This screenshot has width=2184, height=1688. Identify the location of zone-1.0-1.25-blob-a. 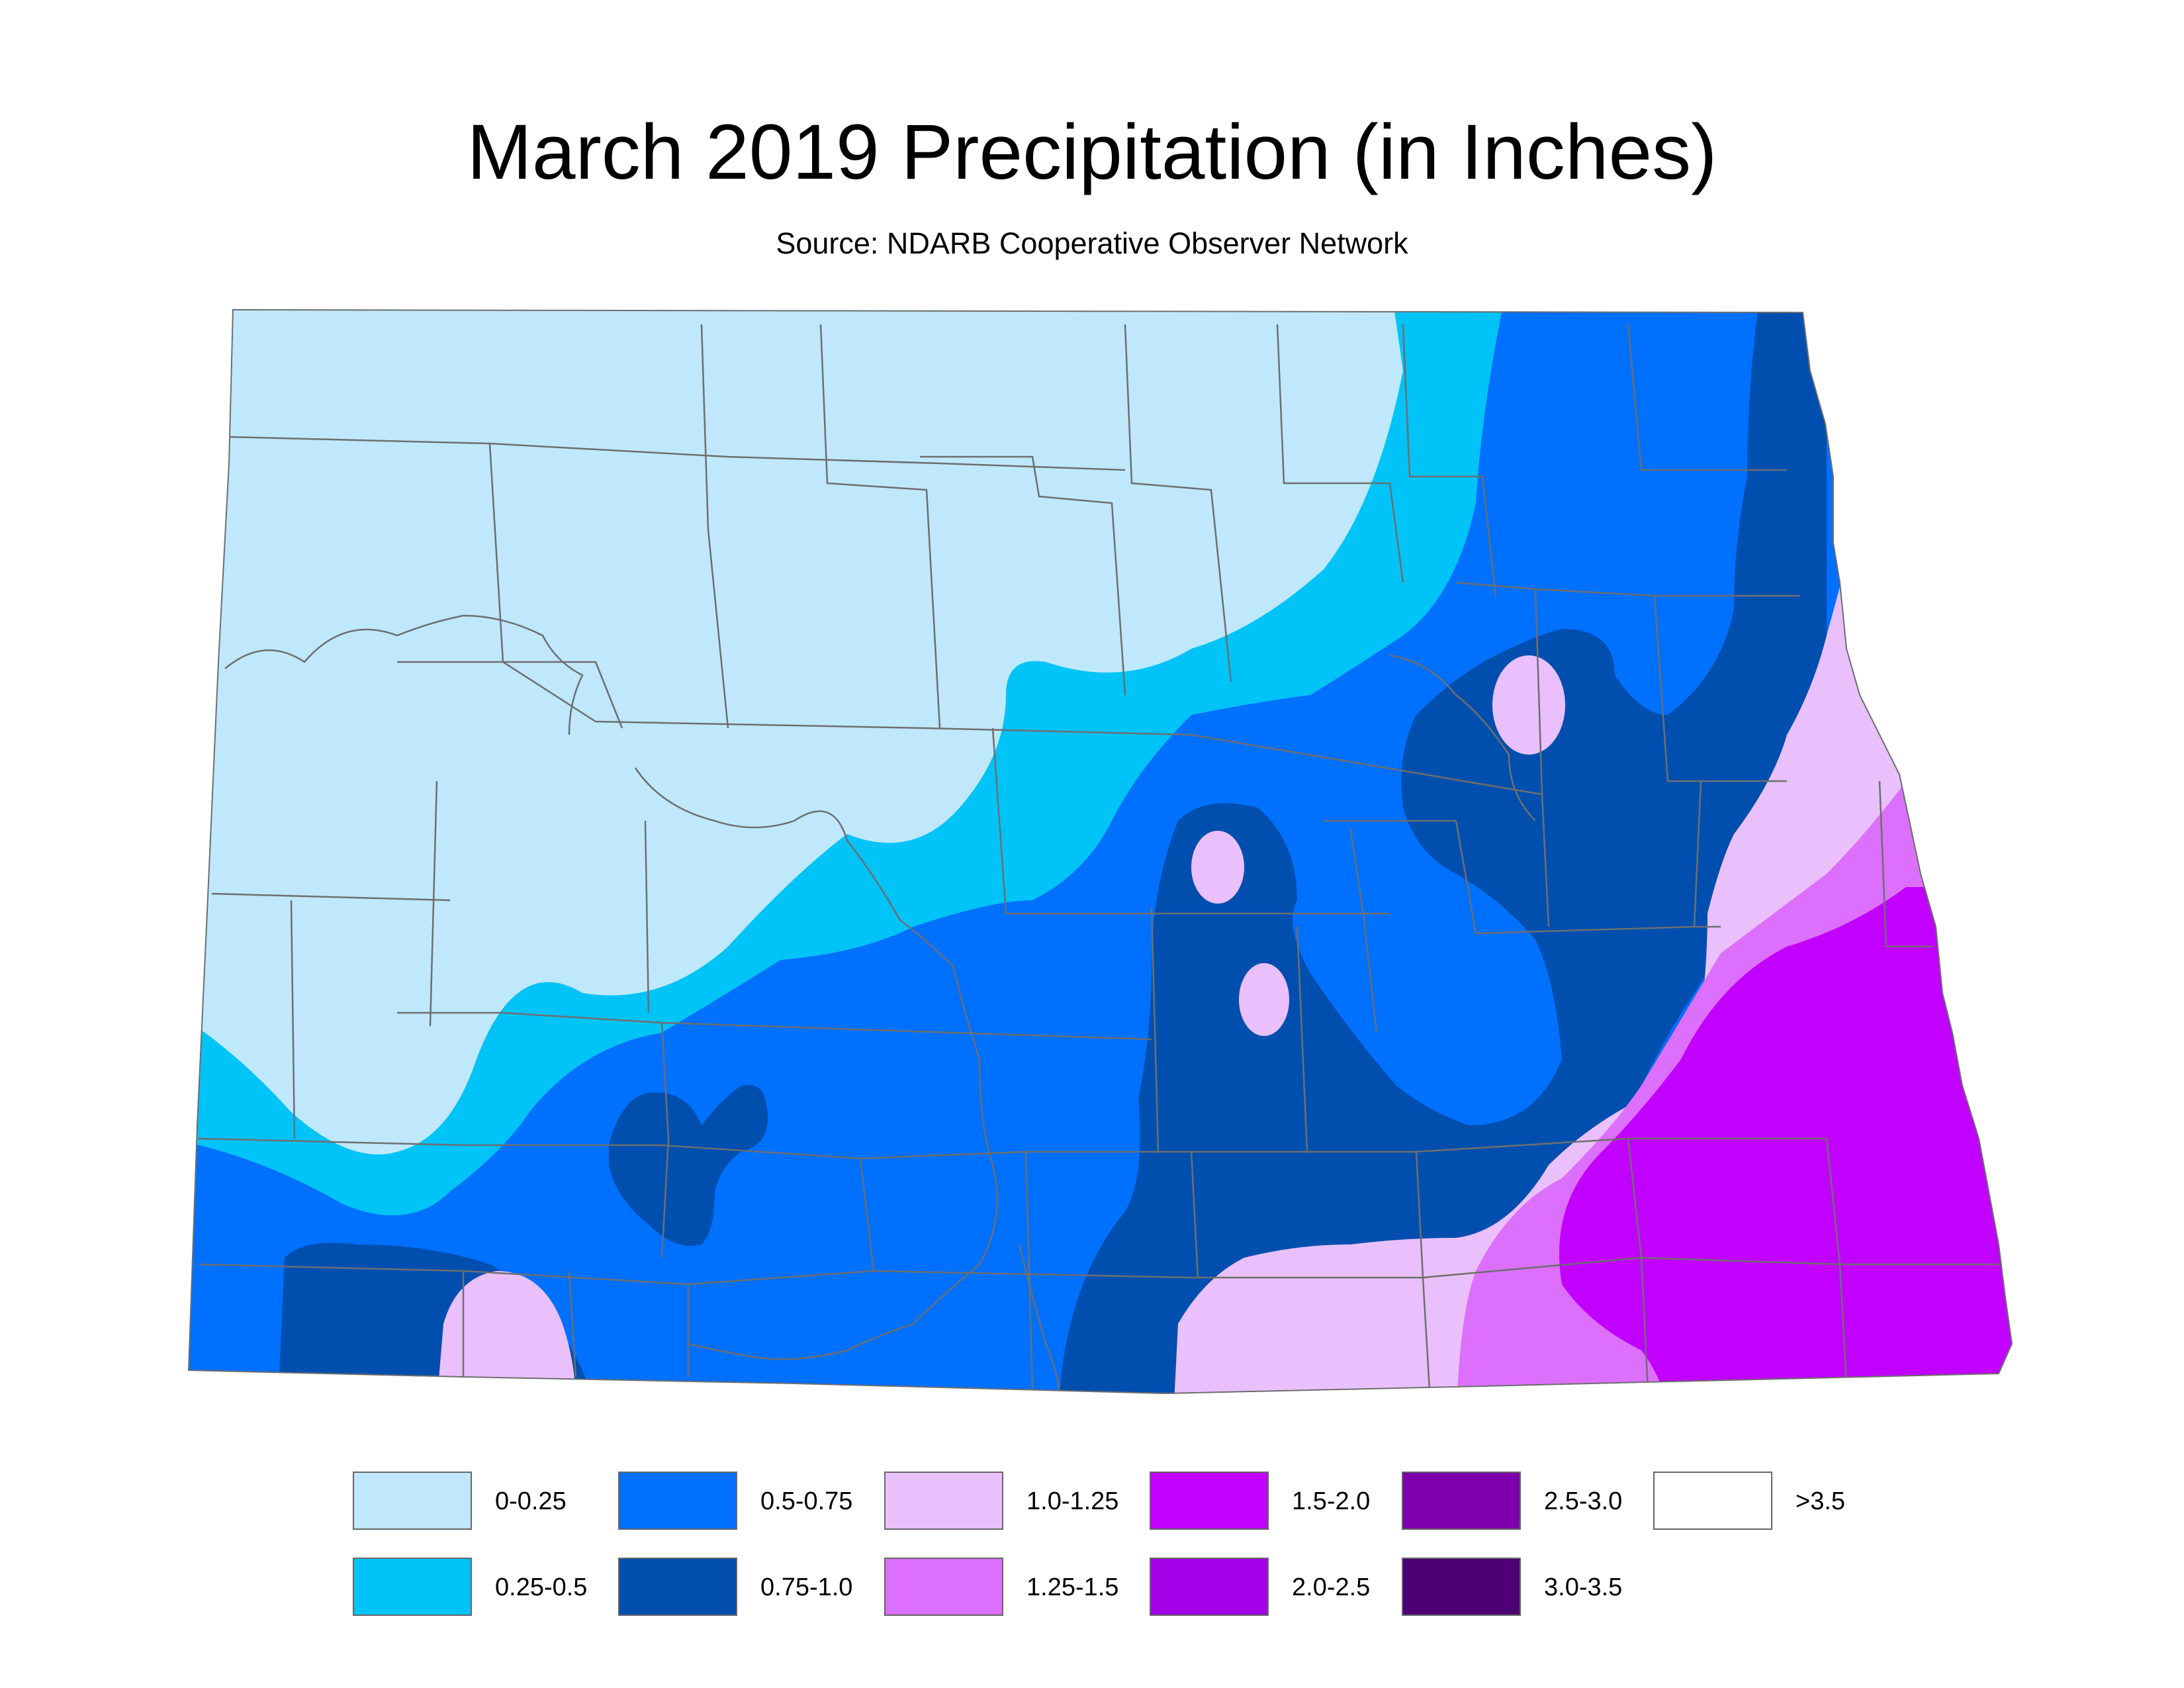
(1528, 705).